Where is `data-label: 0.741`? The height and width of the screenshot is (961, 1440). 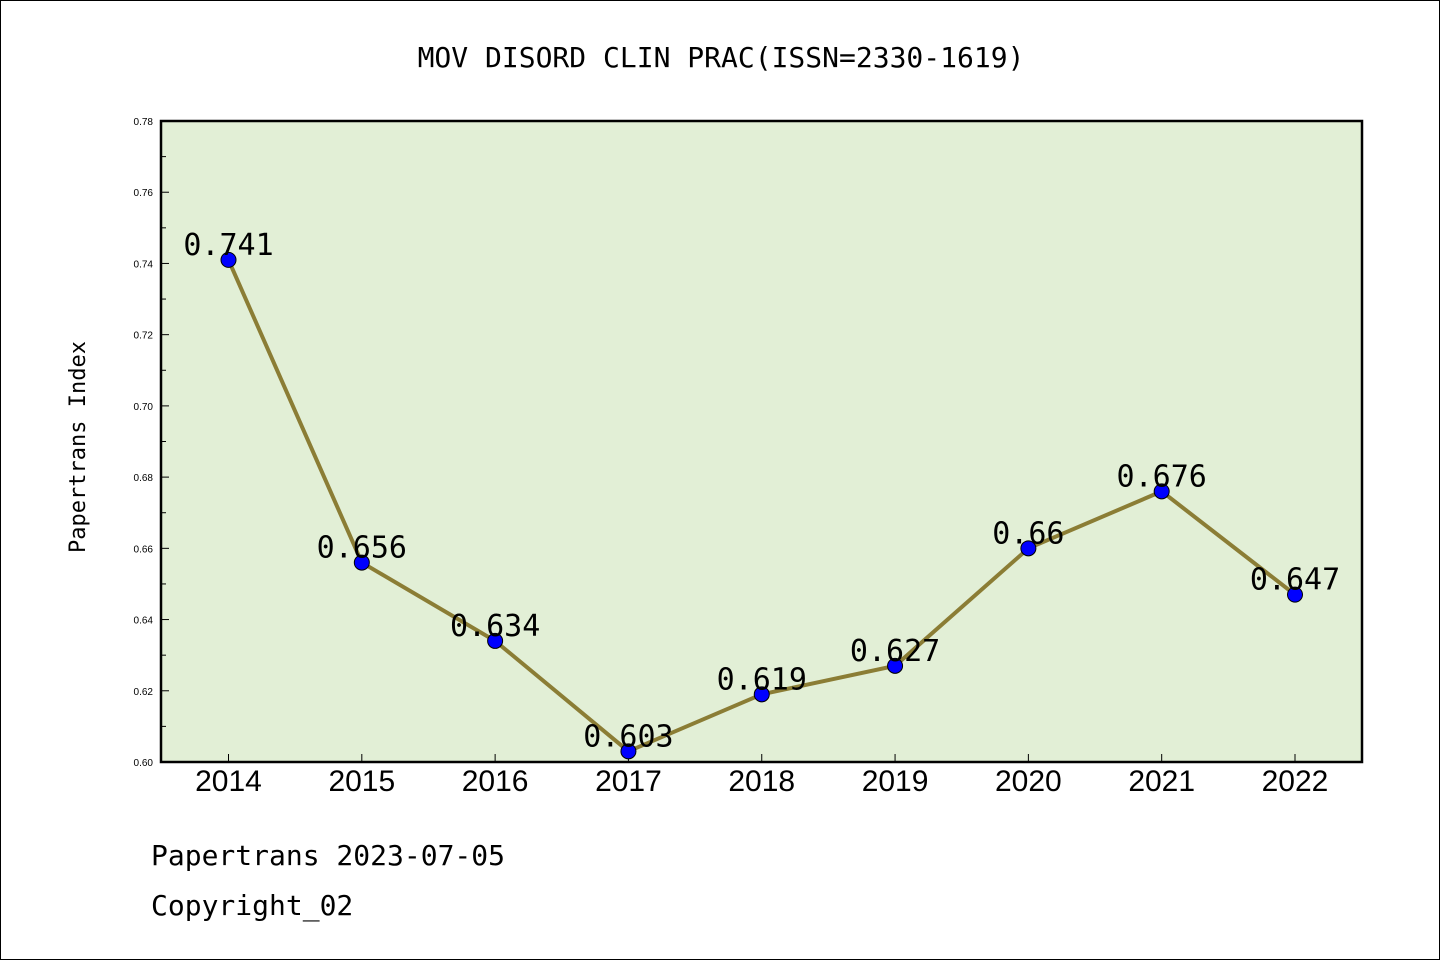 data-label: 0.741 is located at coordinates (228, 245).